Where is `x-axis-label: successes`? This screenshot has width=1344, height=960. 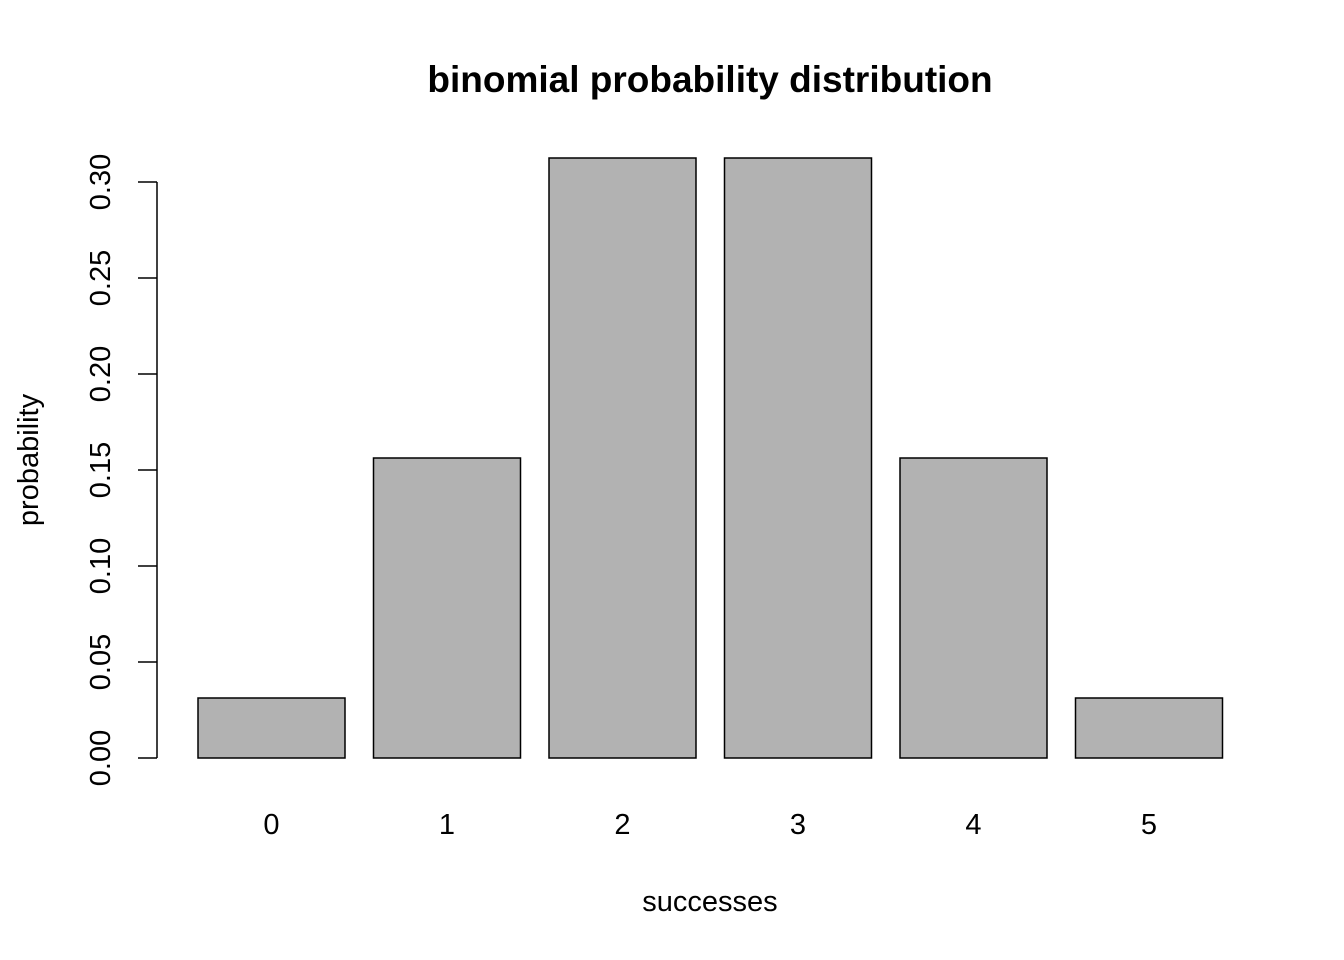
x-axis-label: successes is located at coordinates (709, 902).